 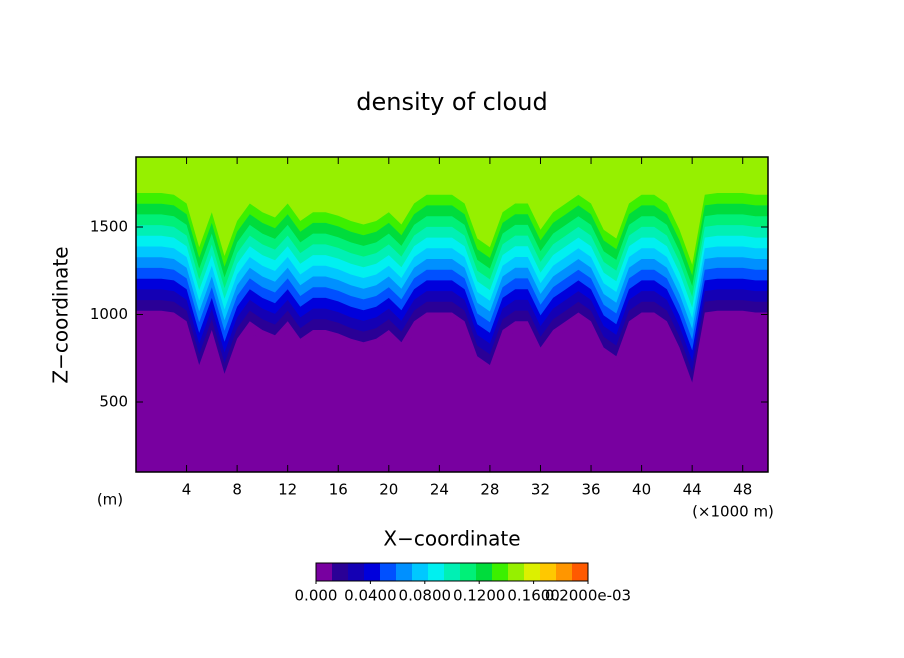 What do you see at coordinates (187, 490) in the screenshot?
I see `x-tick-label: 4` at bounding box center [187, 490].